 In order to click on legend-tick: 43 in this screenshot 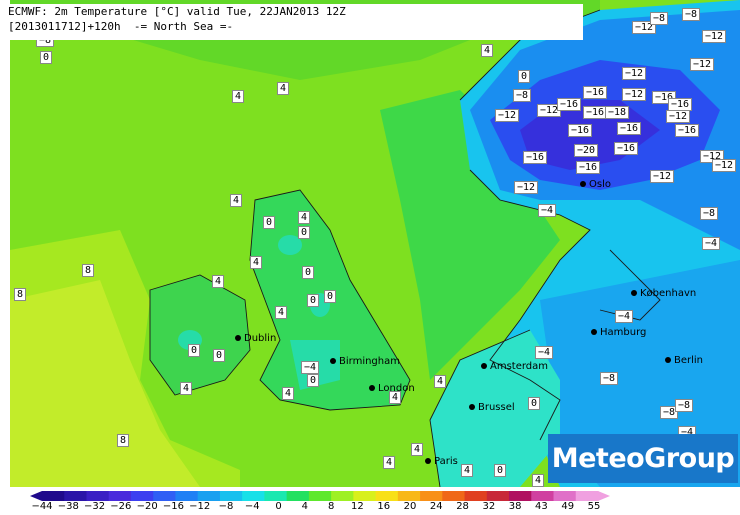, I will do `click(541, 506)`.